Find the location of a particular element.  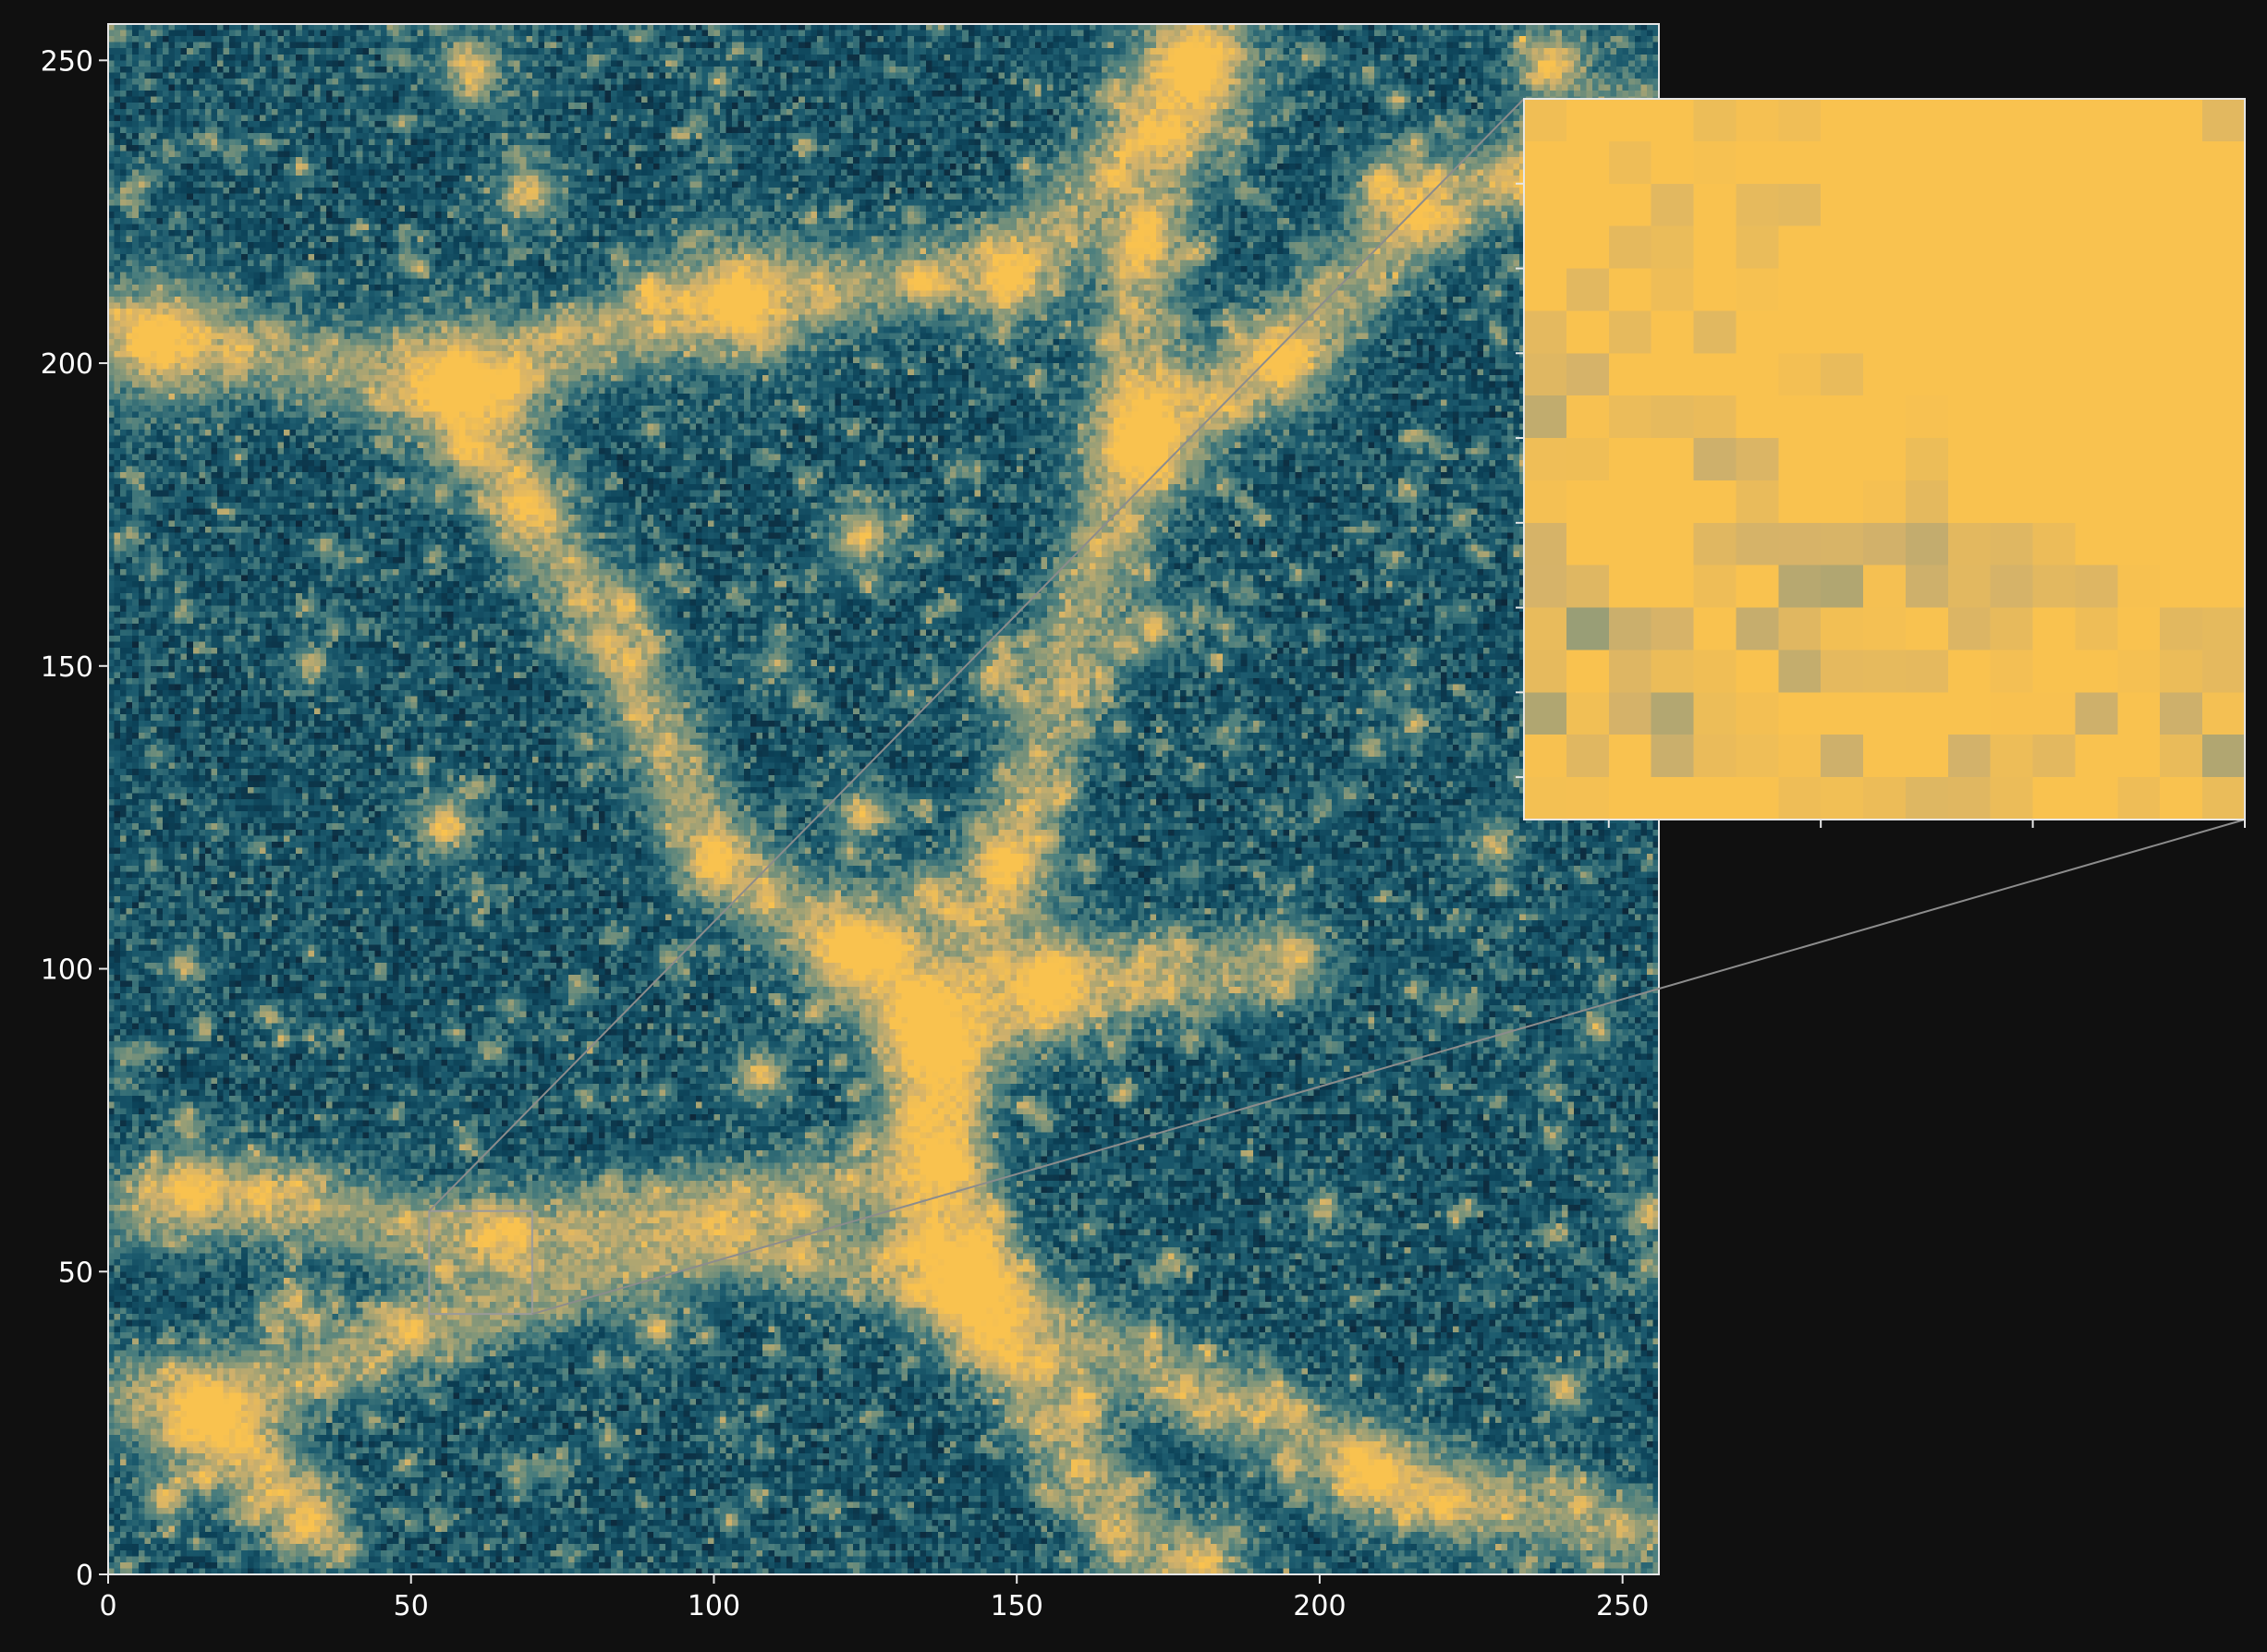

y-axis: 0 50 100 150 200 250 is located at coordinates (74, 818).